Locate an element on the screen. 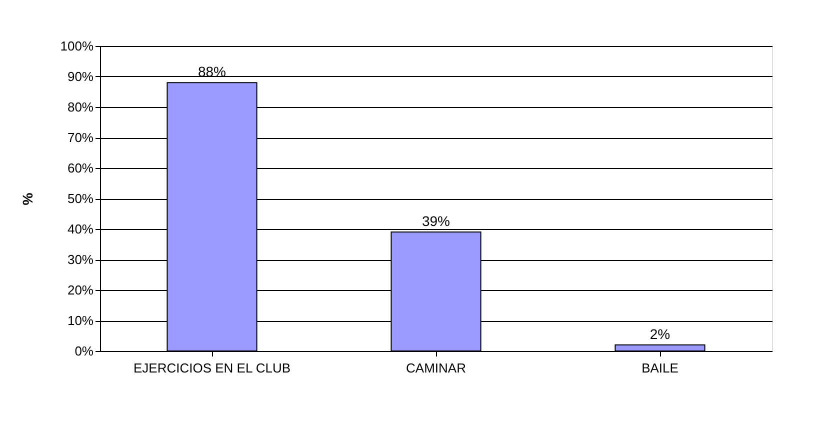 This screenshot has height=445, width=826. data-label: 2% is located at coordinates (660, 334).